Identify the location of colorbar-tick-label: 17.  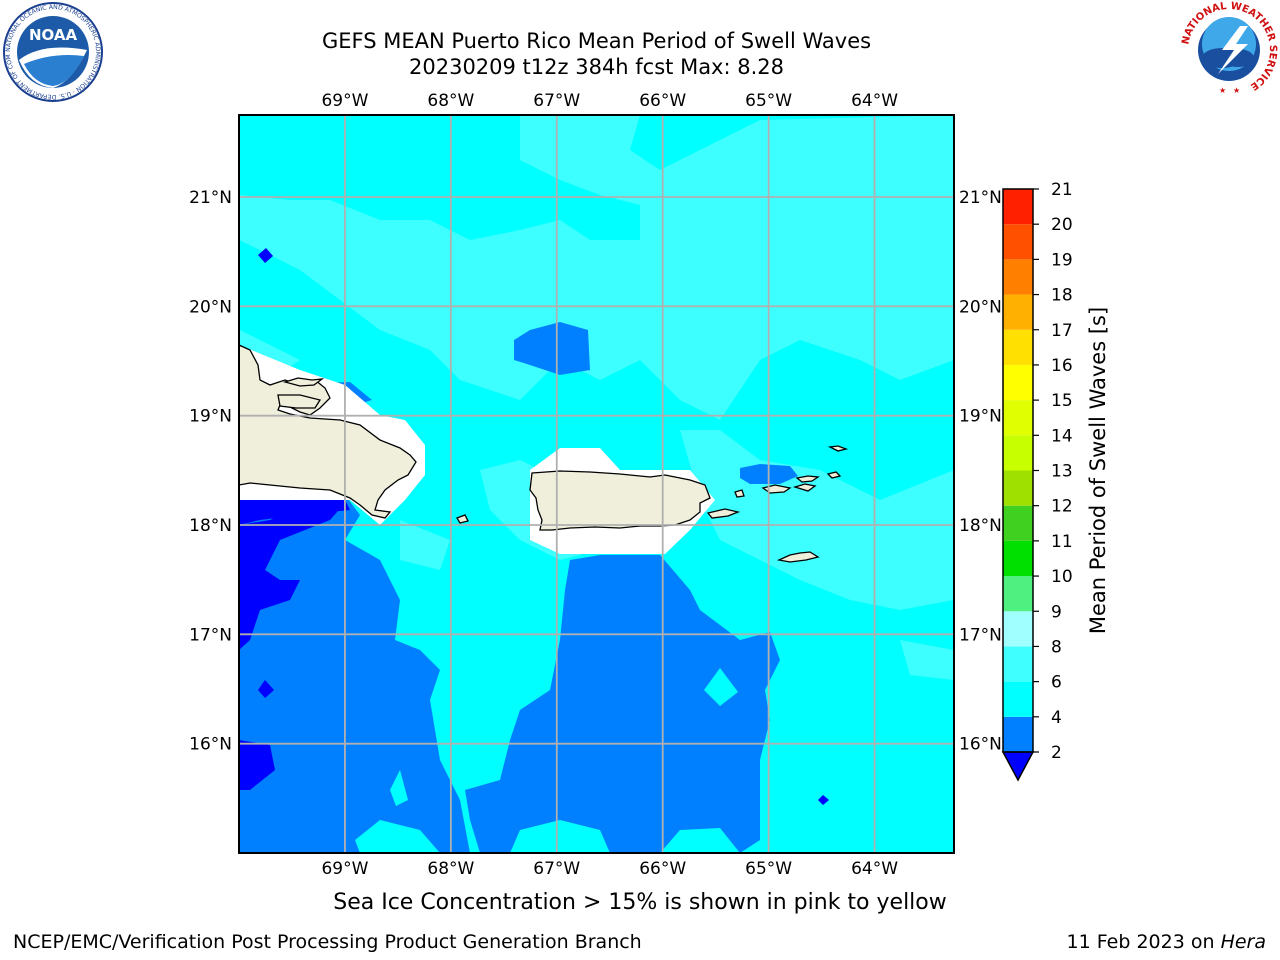
(1062, 331).